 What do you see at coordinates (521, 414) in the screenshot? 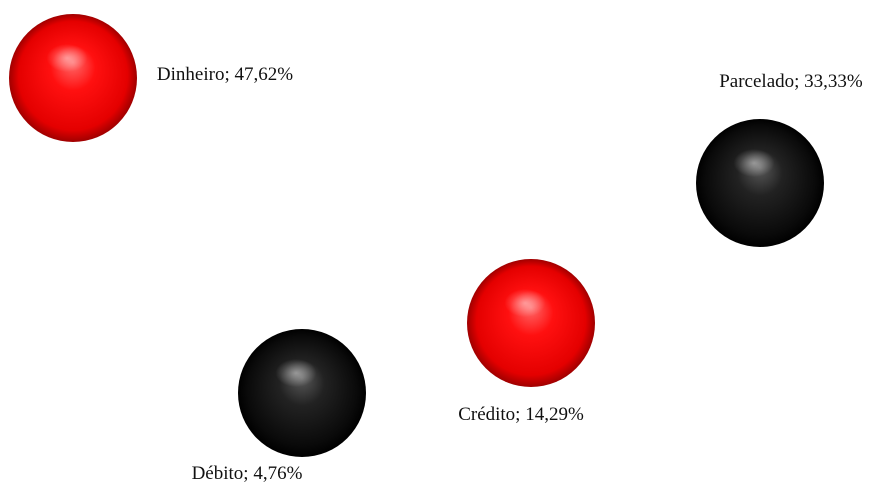
I see `data-label-credito: Crédito; 14,29%` at bounding box center [521, 414].